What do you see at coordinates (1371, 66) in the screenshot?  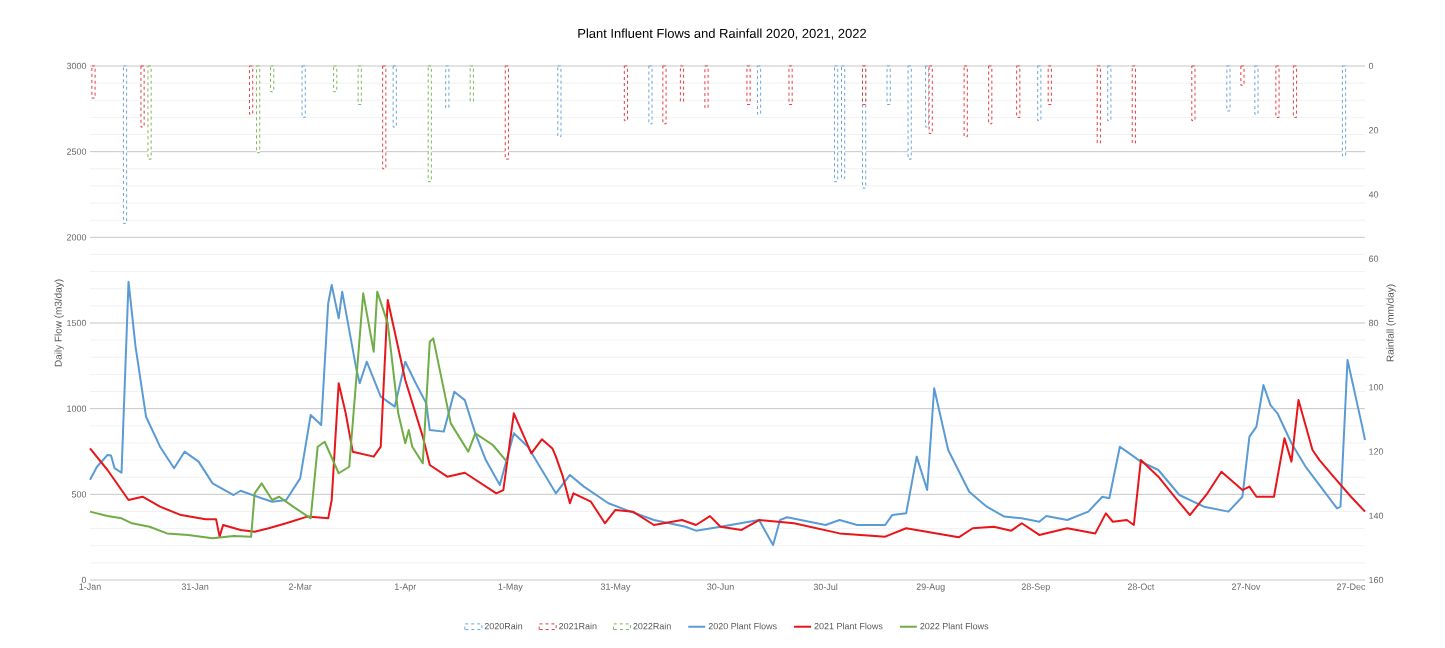 I see `y2-tick-label: 0` at bounding box center [1371, 66].